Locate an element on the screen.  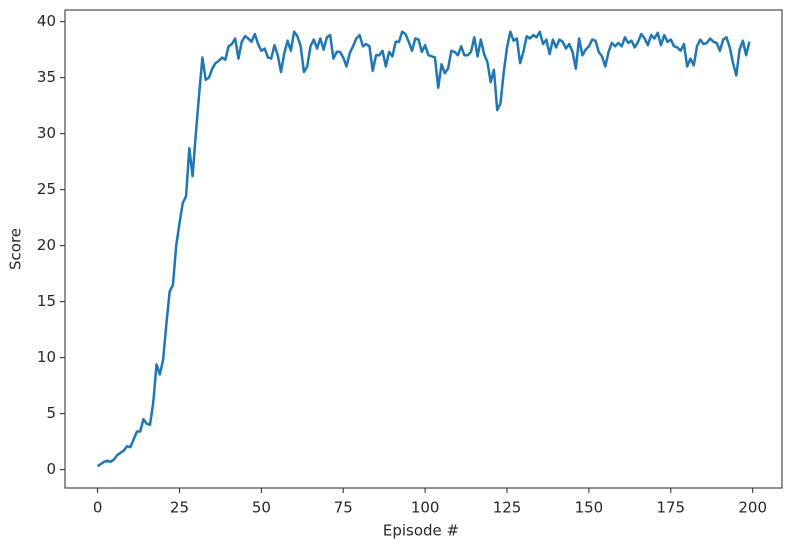
y-tick-label: 25 is located at coordinates (46, 189).